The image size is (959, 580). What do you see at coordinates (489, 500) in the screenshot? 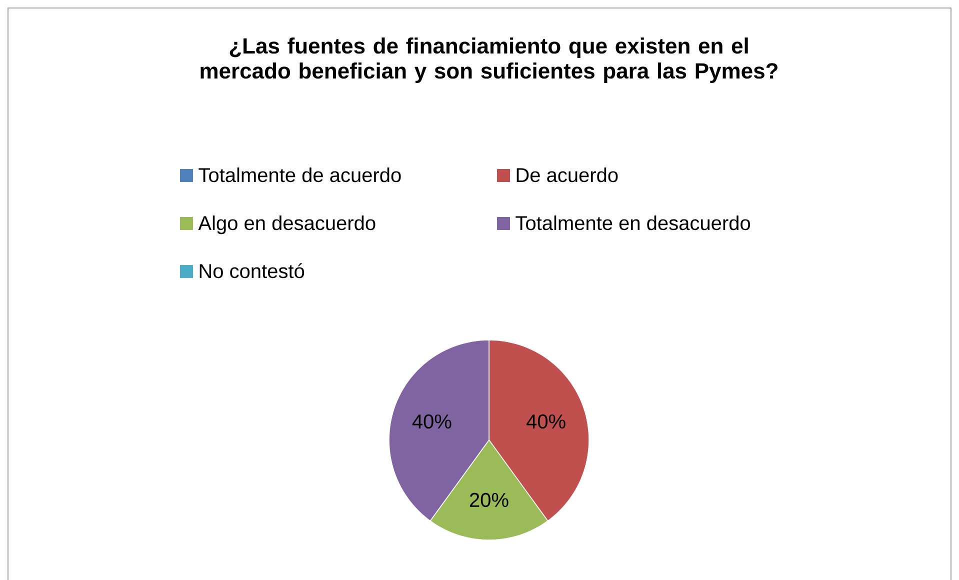
I see `data-label: 20%` at bounding box center [489, 500].